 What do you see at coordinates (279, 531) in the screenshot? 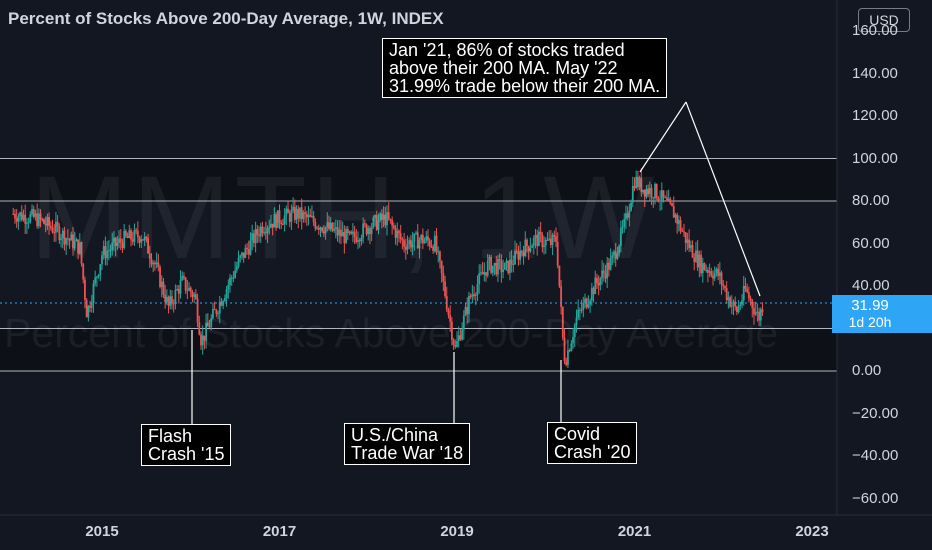
I see `x-tick-label: 2017` at bounding box center [279, 531].